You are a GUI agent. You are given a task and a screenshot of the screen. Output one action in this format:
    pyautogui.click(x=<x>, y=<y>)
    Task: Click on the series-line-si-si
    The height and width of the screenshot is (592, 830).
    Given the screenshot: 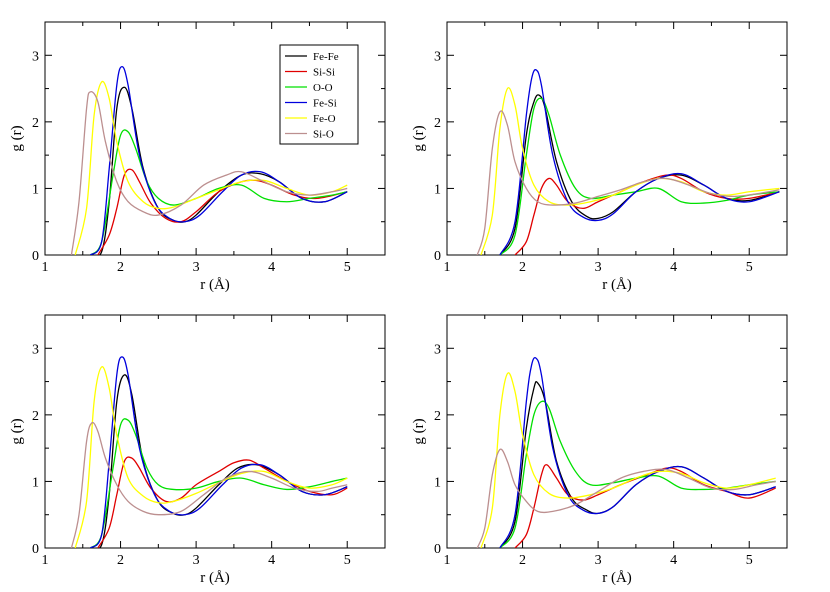 What is the action you would take?
    pyautogui.click(x=647, y=214)
    